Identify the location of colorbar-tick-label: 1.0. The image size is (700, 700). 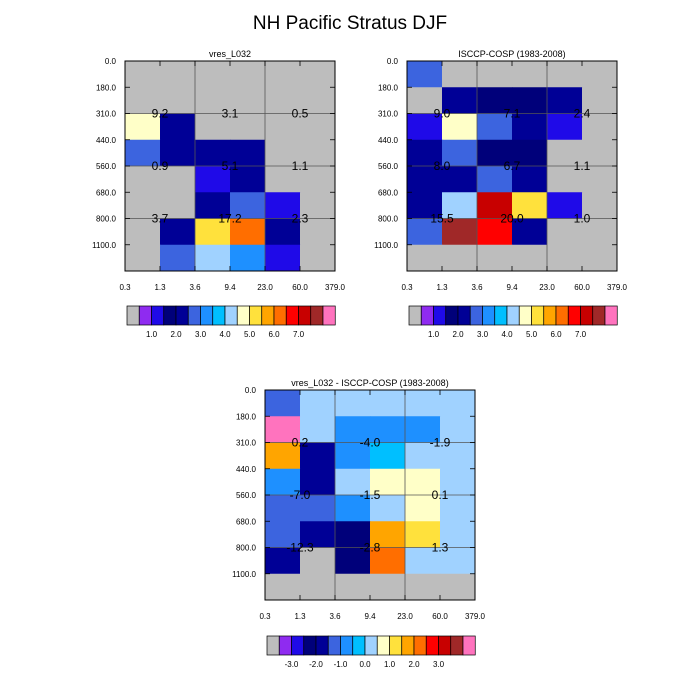
(390, 664).